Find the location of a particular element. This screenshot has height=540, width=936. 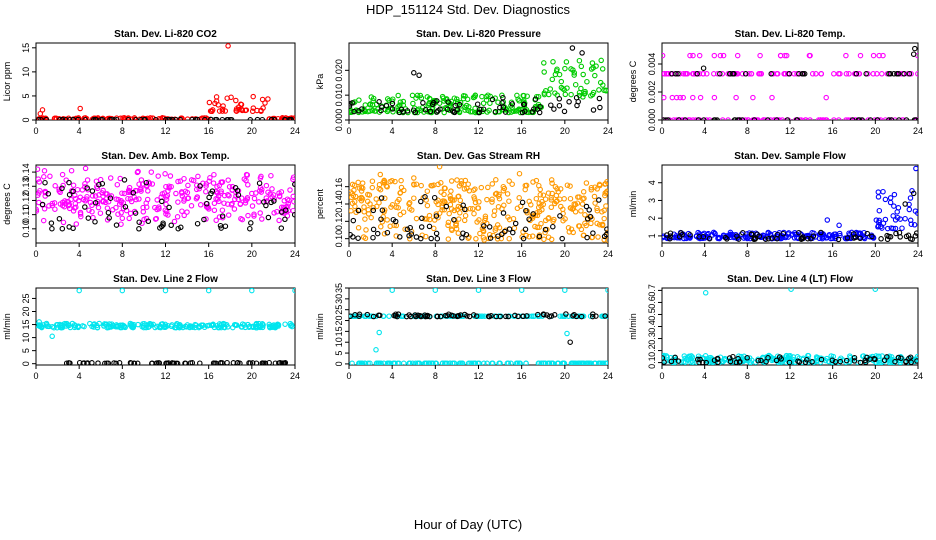

series-primary is located at coordinates (165, 81).